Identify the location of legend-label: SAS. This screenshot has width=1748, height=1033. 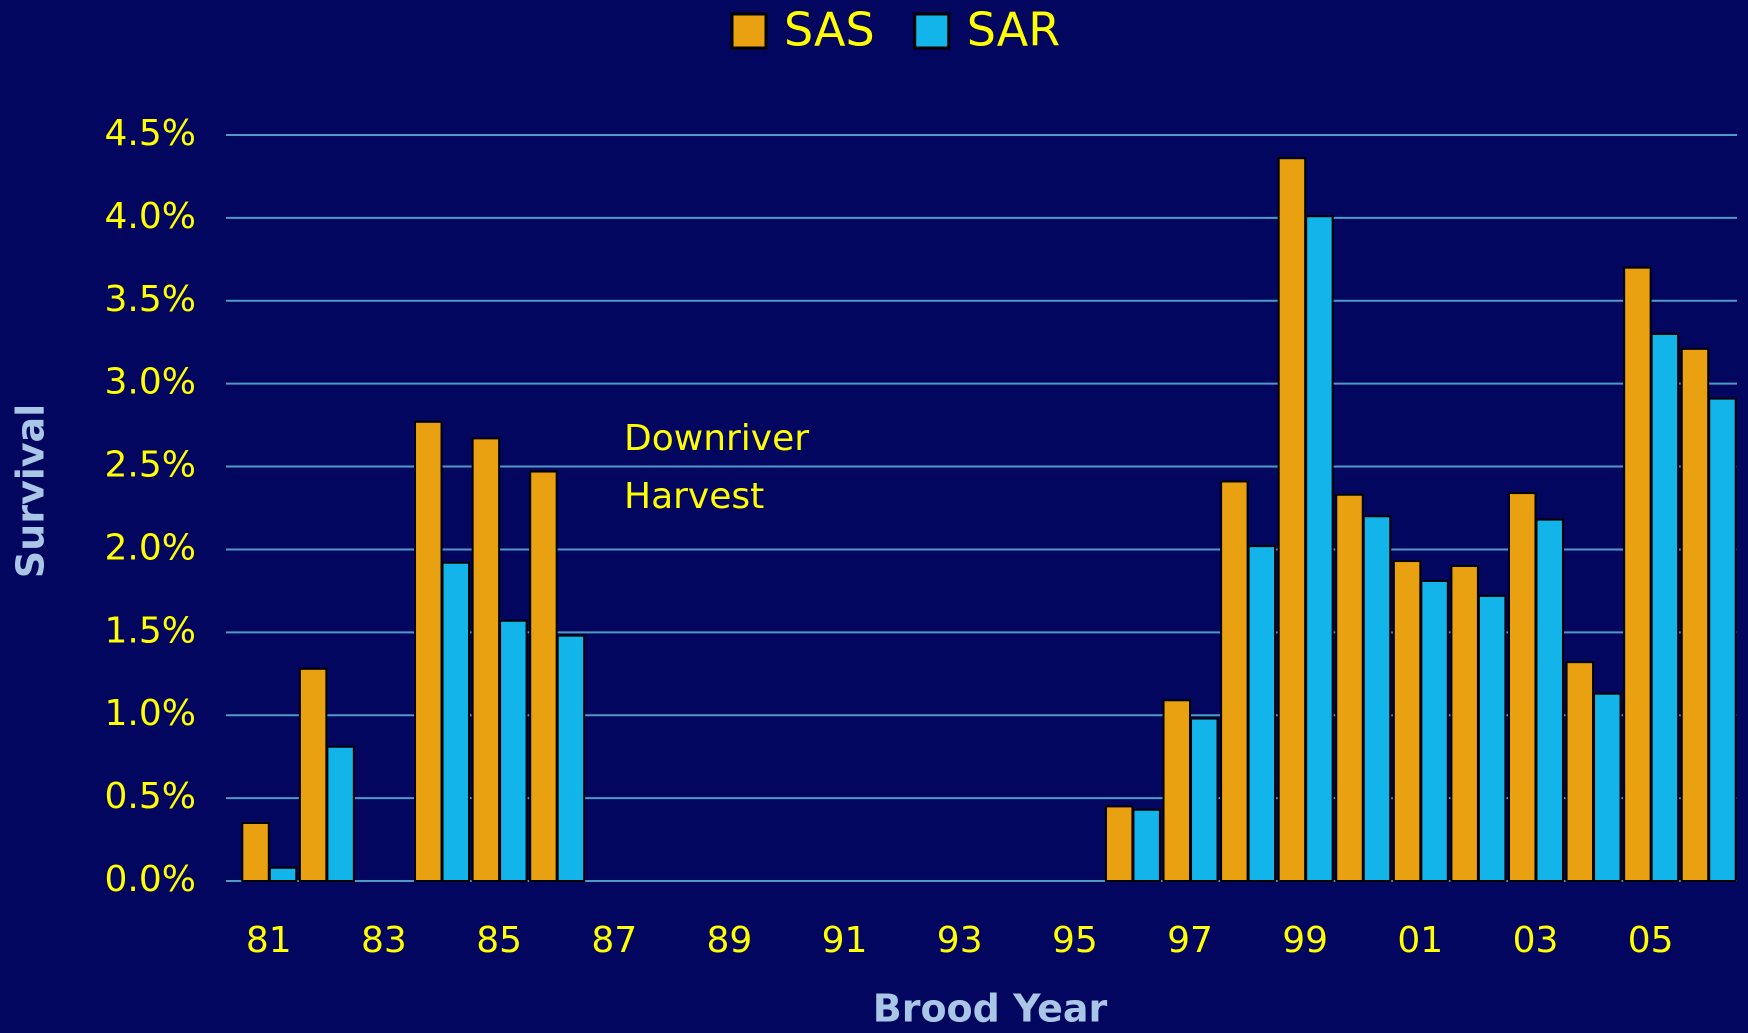
(829, 30).